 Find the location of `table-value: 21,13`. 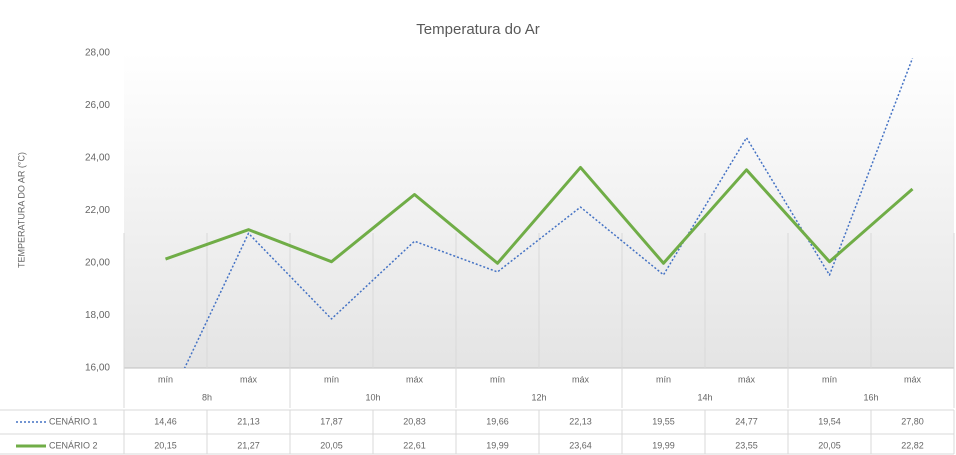

table-value: 21,13 is located at coordinates (248, 421).